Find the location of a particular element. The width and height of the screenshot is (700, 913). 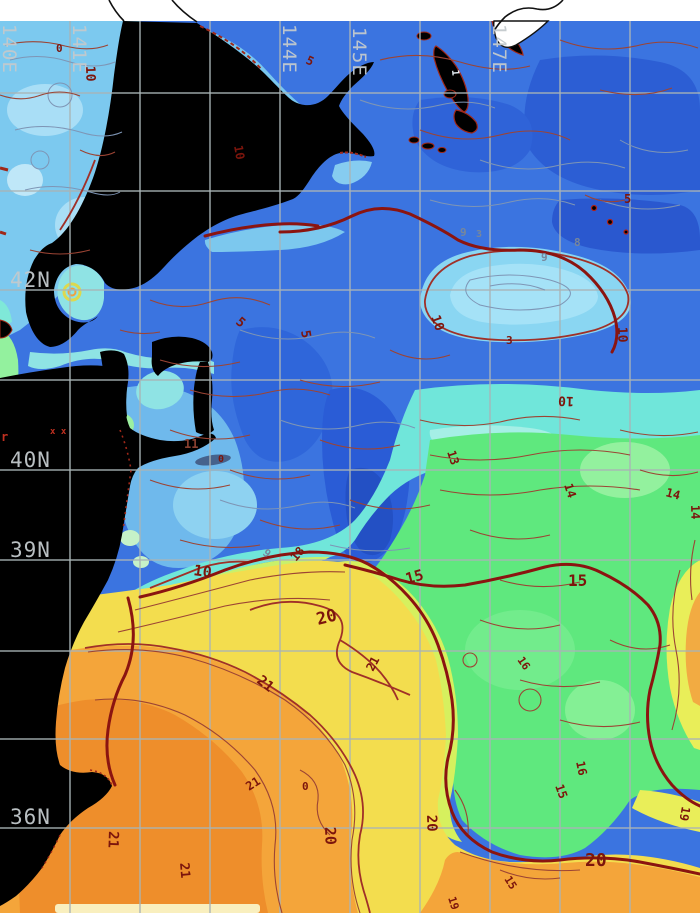

latitude-labels: 42N 40N 39N 36N is located at coordinates (30, 548).